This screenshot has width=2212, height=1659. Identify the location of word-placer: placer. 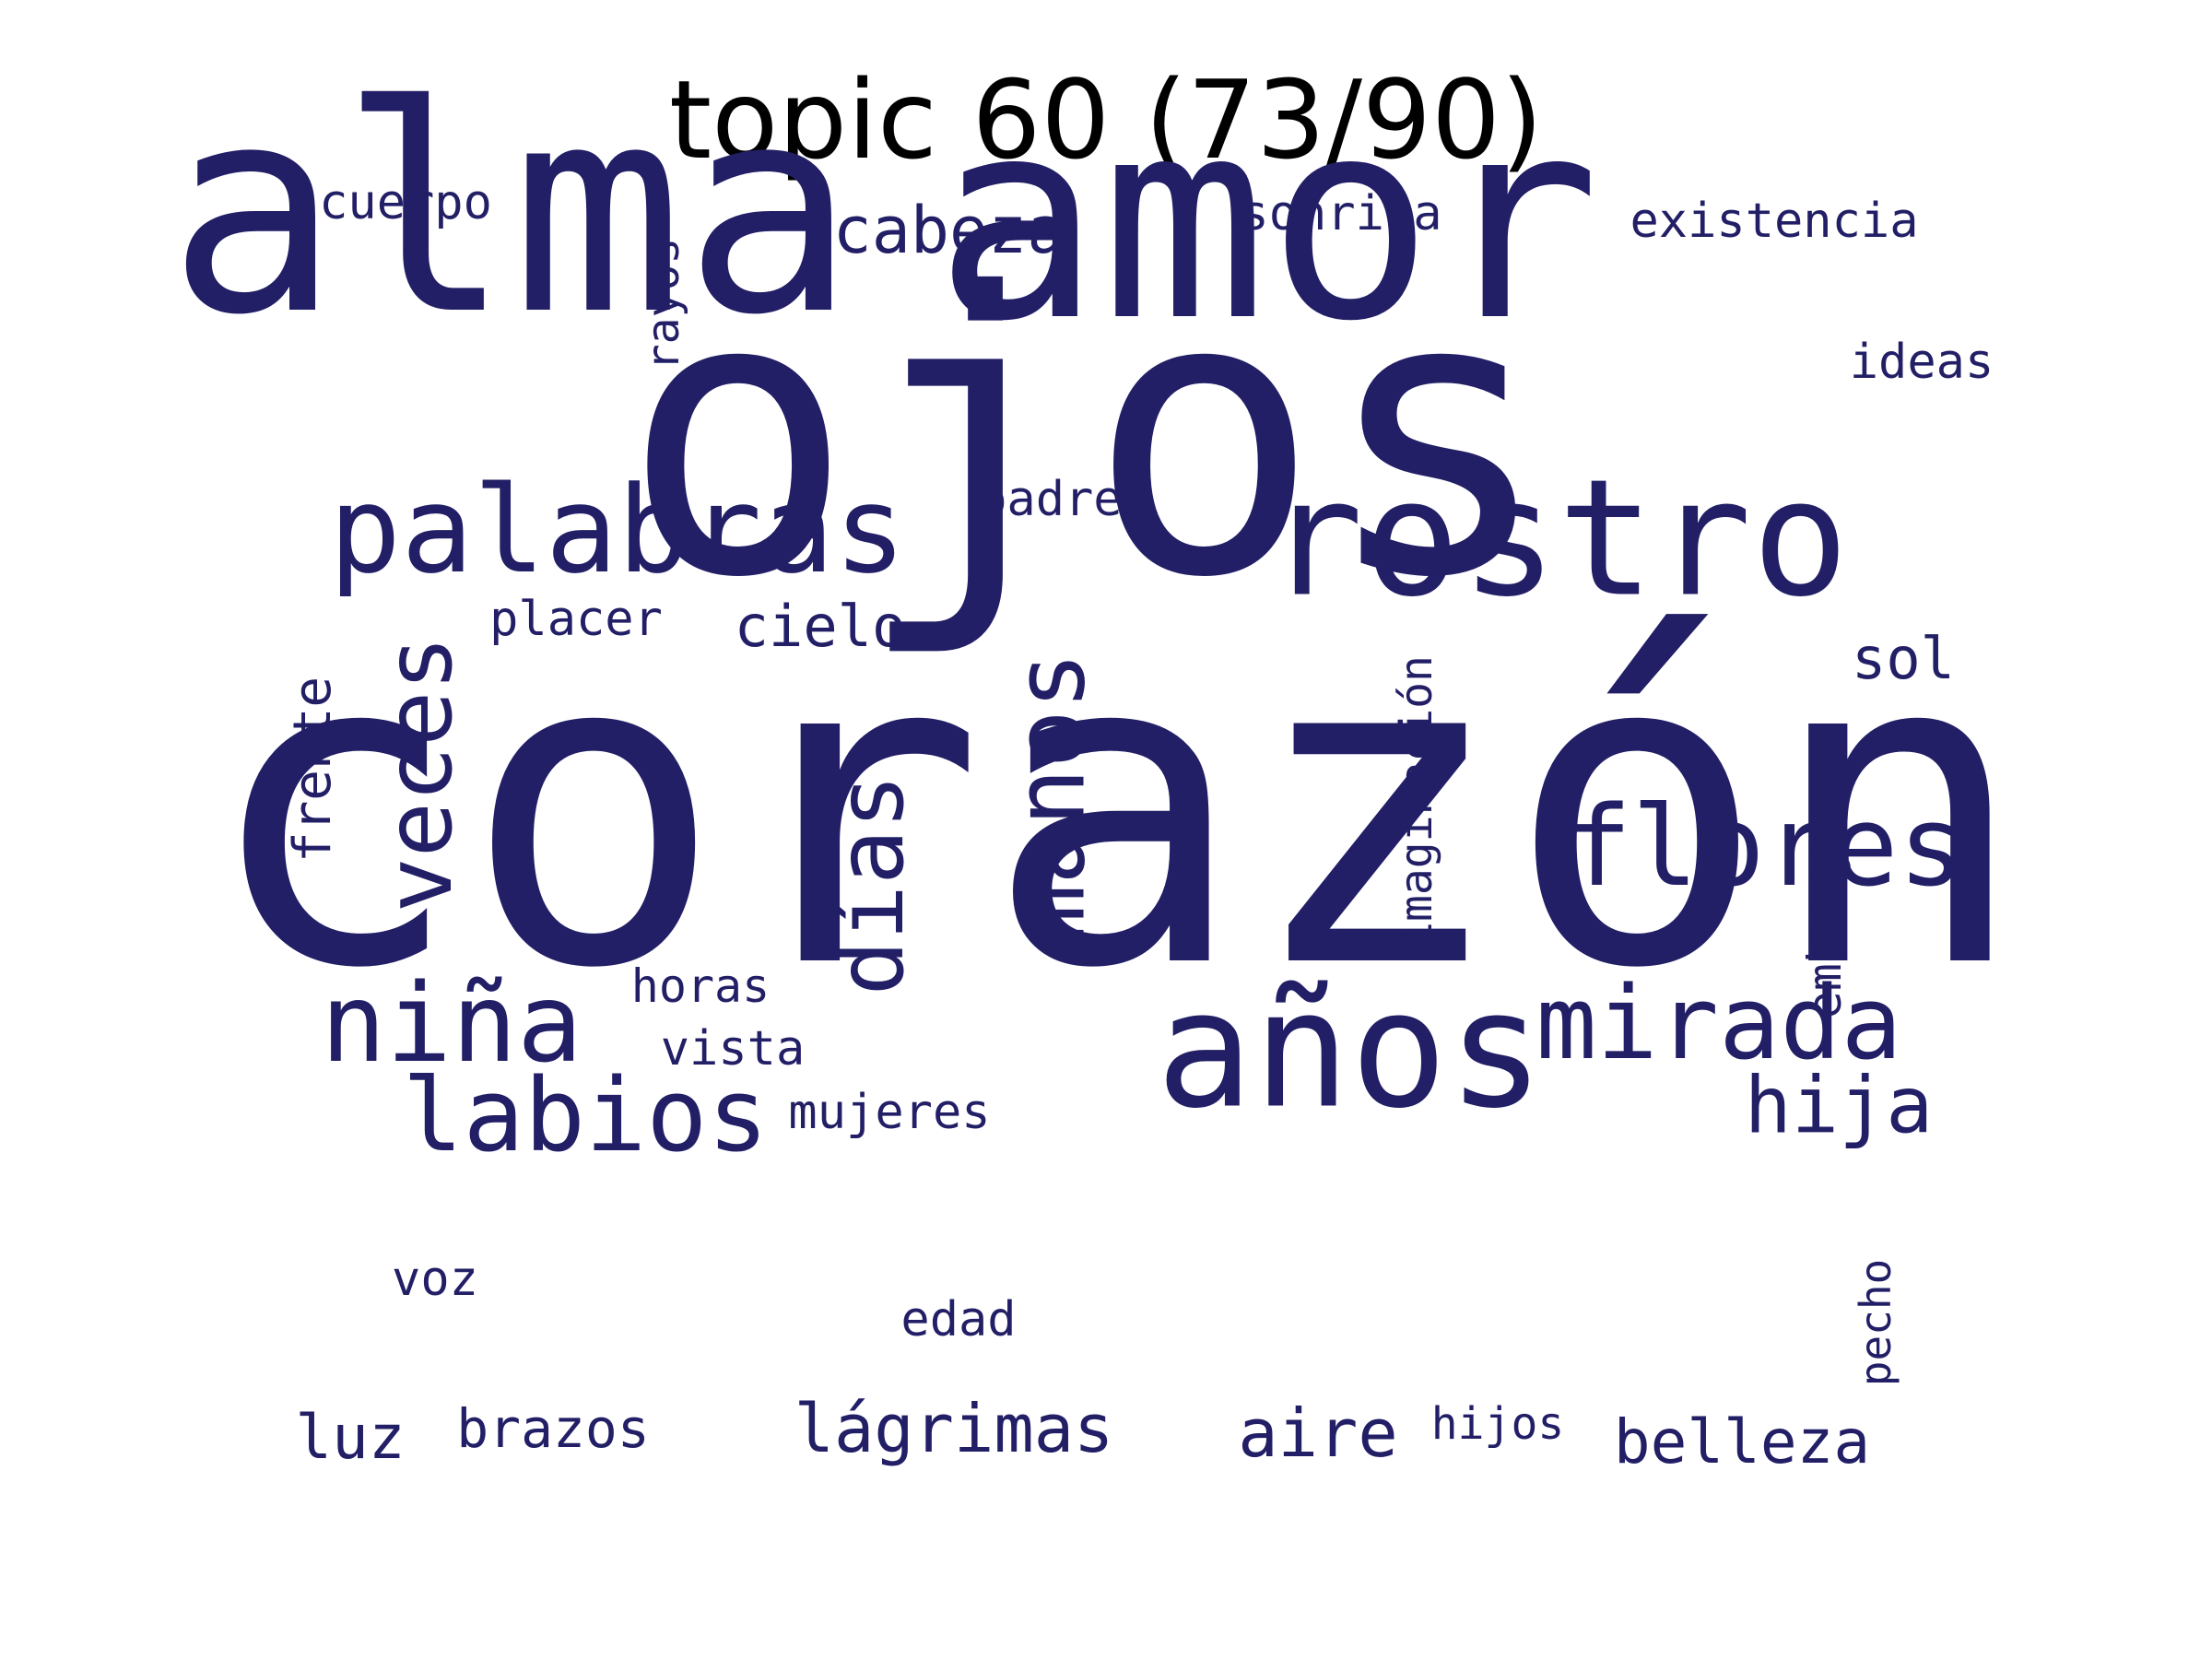
(576, 619).